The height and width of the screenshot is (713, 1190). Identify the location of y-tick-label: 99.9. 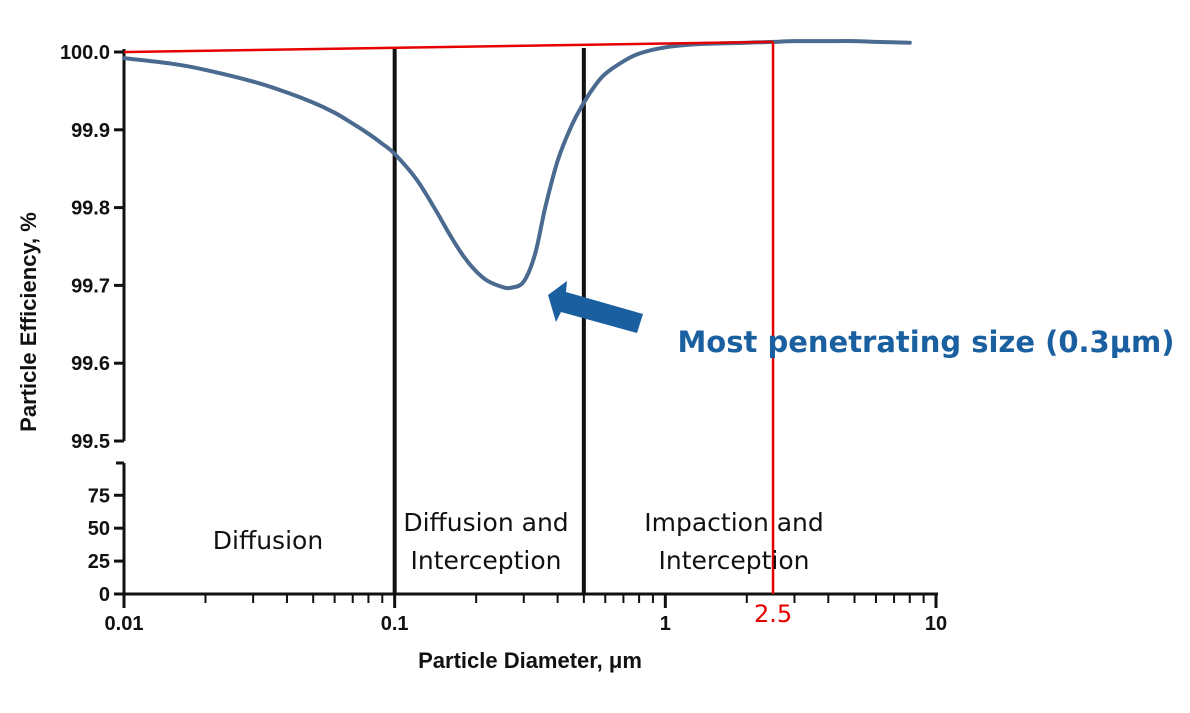
(90, 131).